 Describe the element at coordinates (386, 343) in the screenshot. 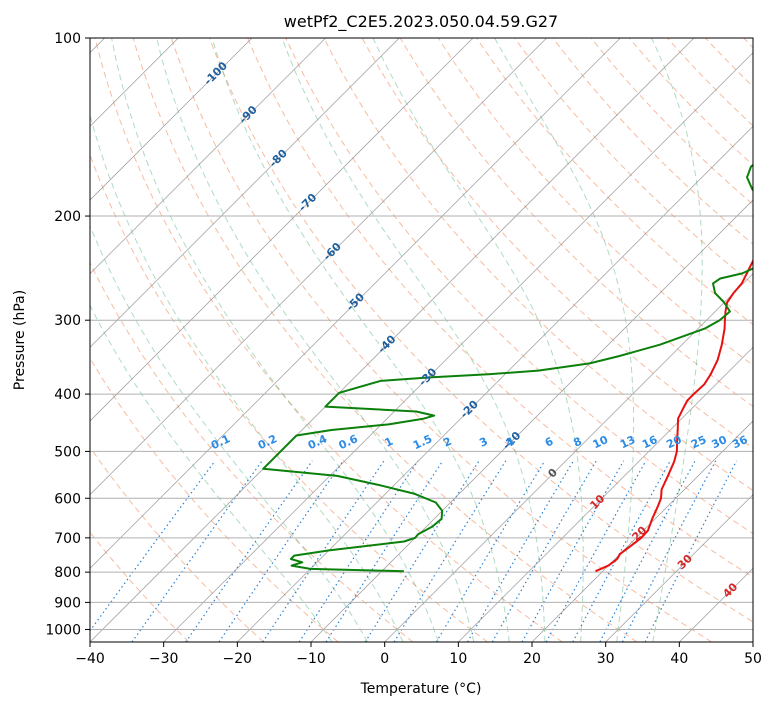

I see `isotherm-label: -40` at that location.